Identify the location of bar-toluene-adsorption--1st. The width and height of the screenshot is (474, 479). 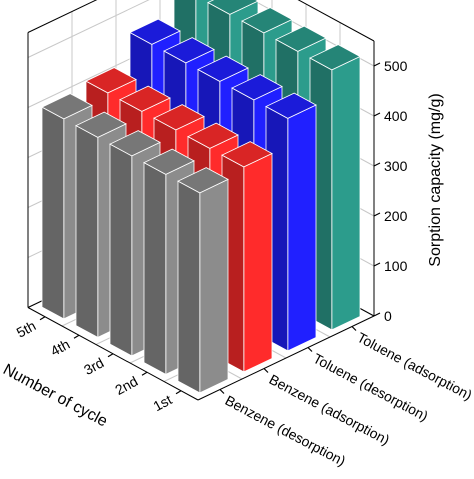
(335, 187).